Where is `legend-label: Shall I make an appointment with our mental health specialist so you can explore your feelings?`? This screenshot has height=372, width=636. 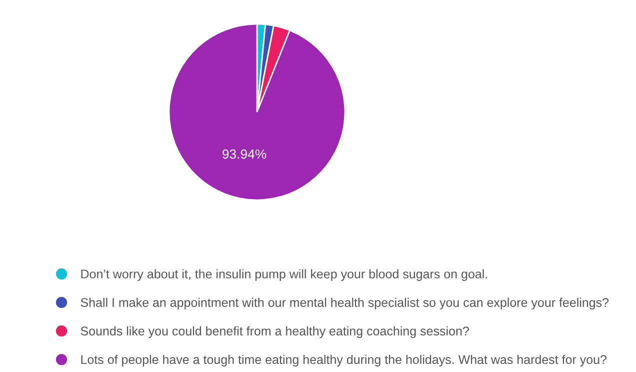 legend-label: Shall I make an appointment with our mental health specialist so you can explore your feelings? is located at coordinates (344, 304).